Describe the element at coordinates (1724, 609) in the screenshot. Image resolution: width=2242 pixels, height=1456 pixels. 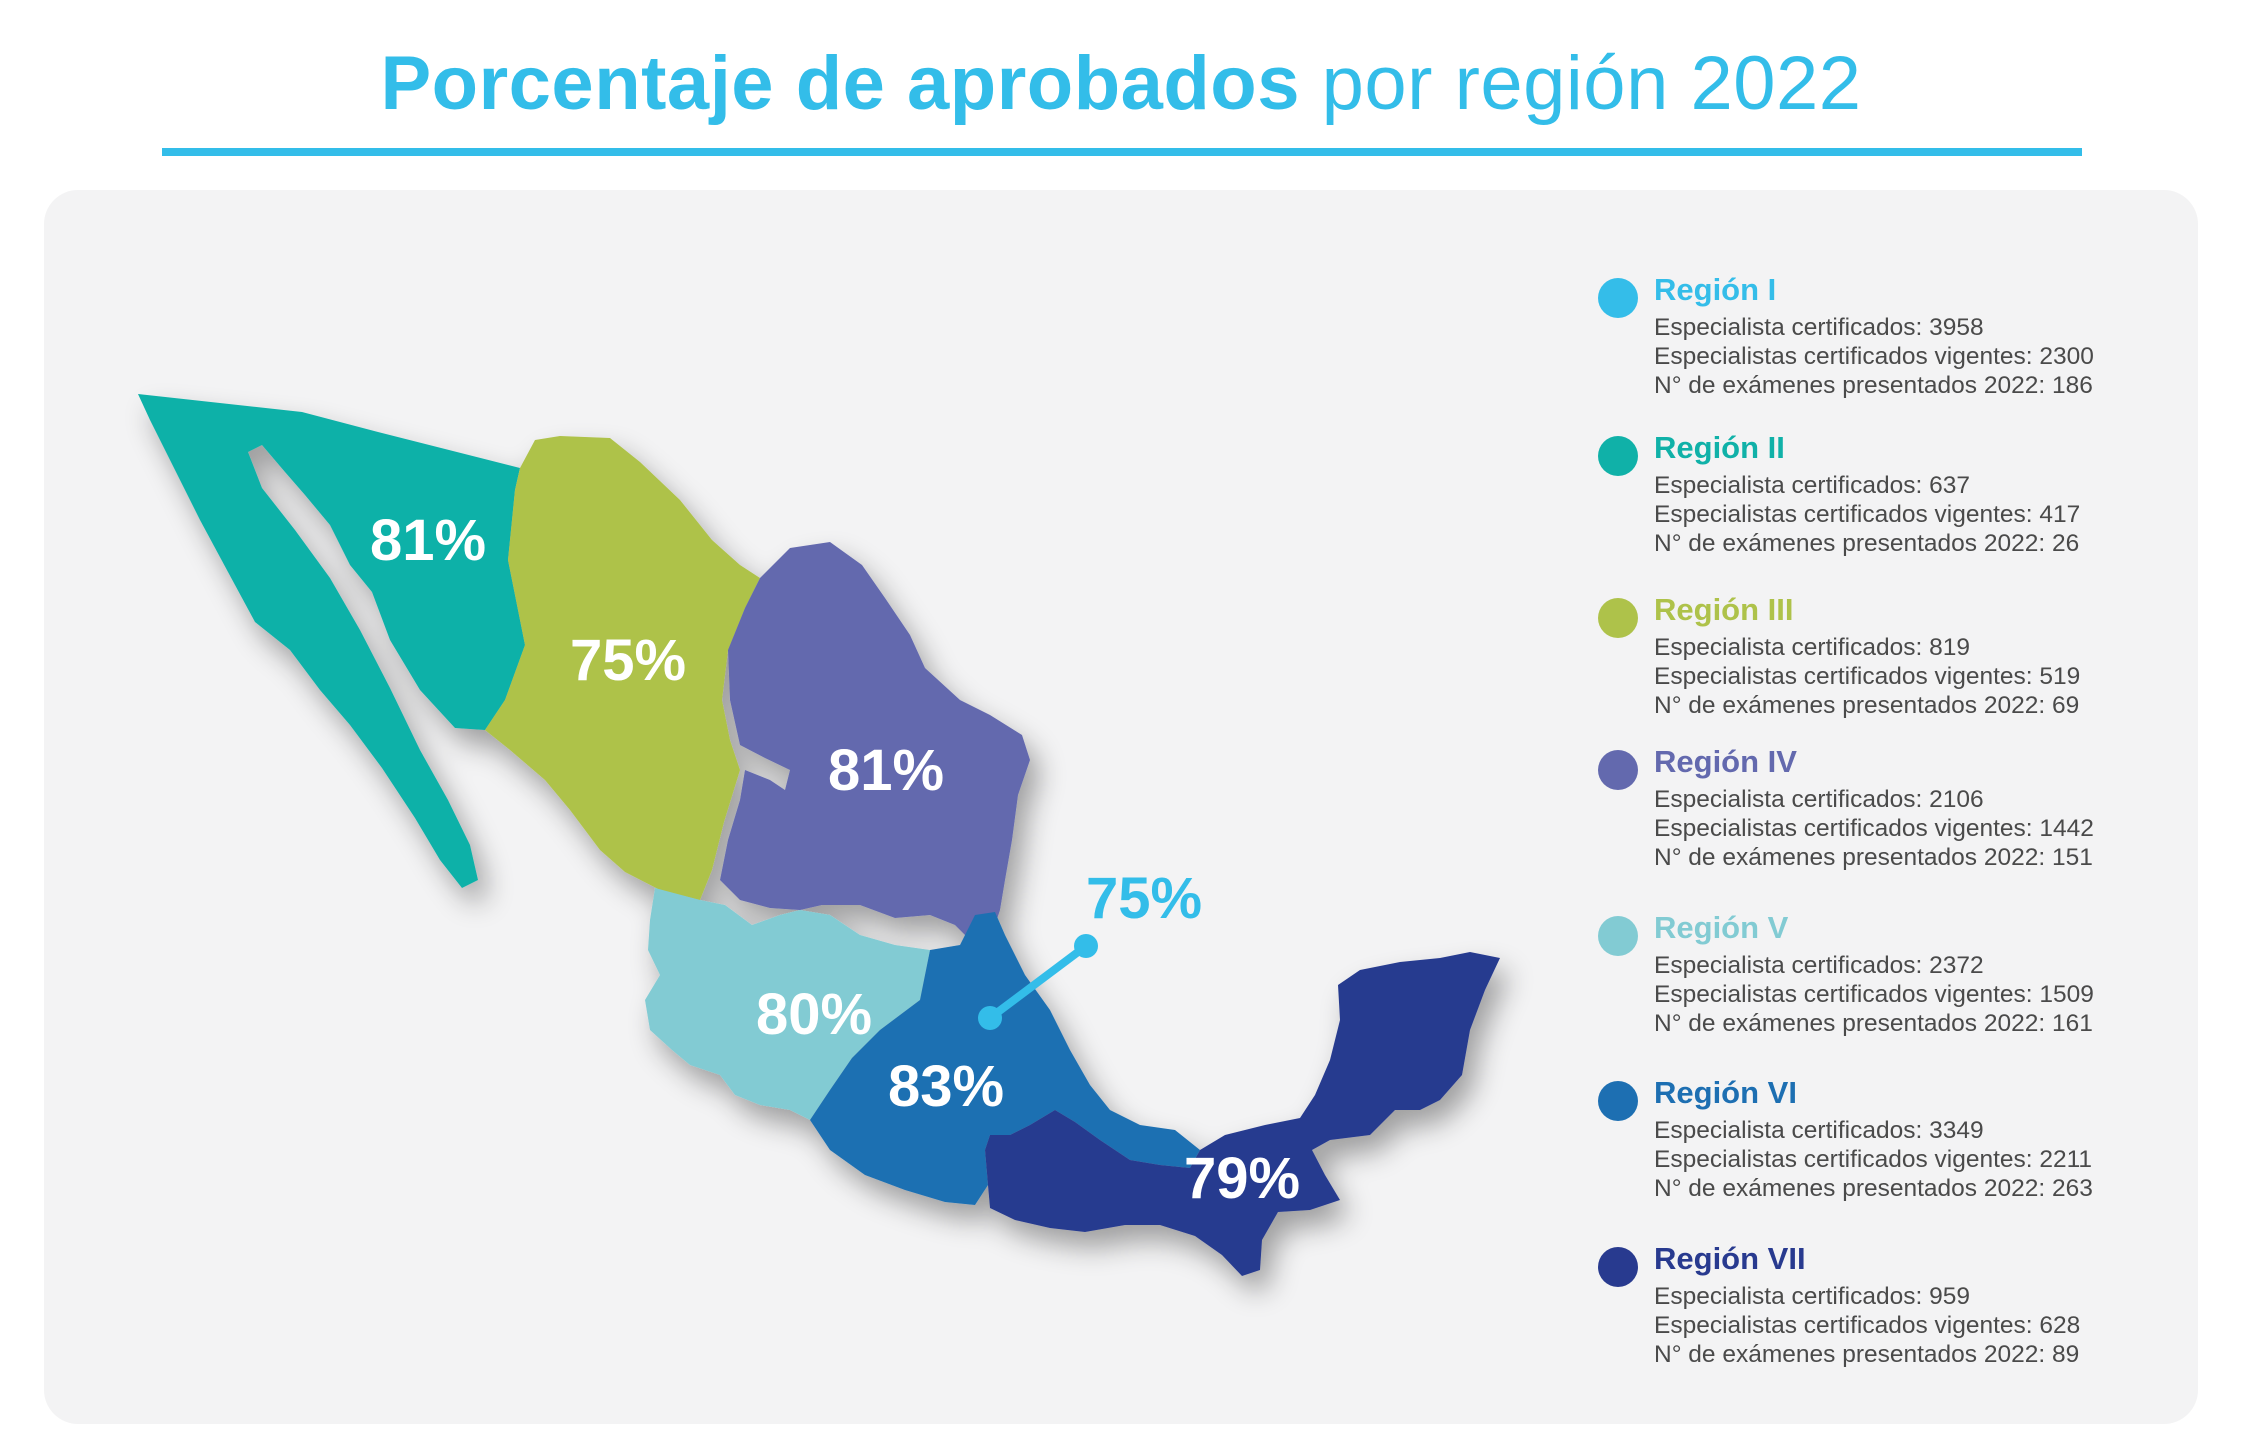
I see `legend-title-region-iii: Región III` at that location.